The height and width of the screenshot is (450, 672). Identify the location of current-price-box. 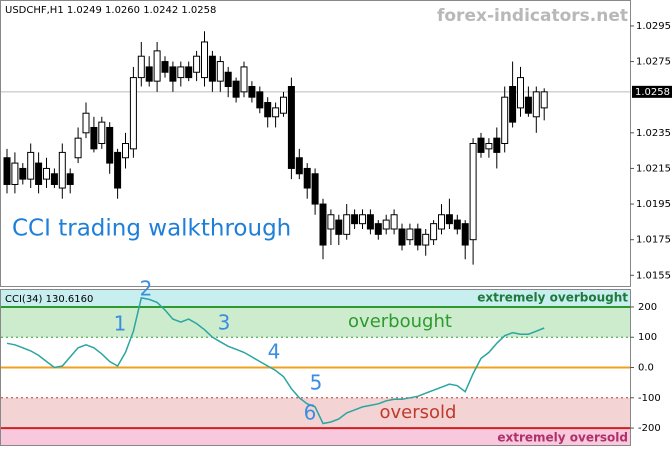
(652, 91).